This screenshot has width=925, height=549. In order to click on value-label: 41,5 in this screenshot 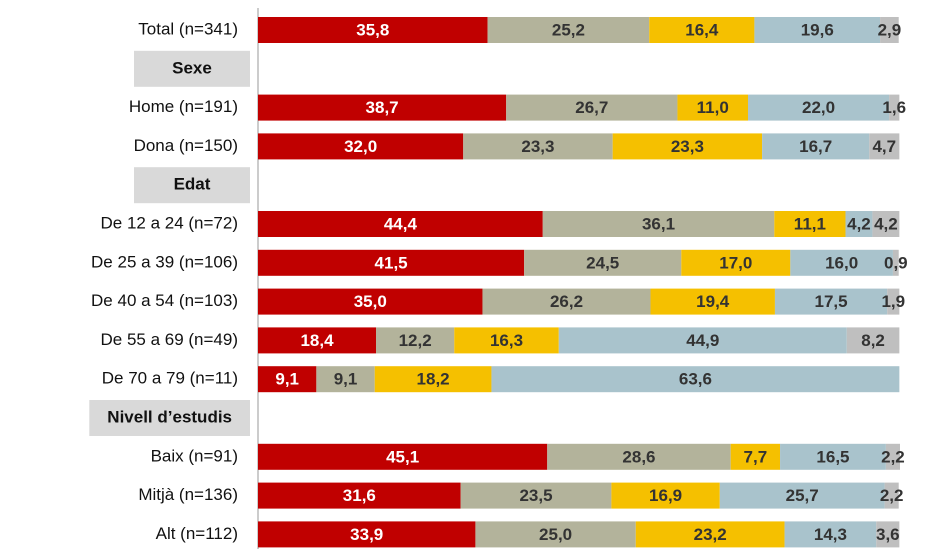, I will do `click(391, 262)`.